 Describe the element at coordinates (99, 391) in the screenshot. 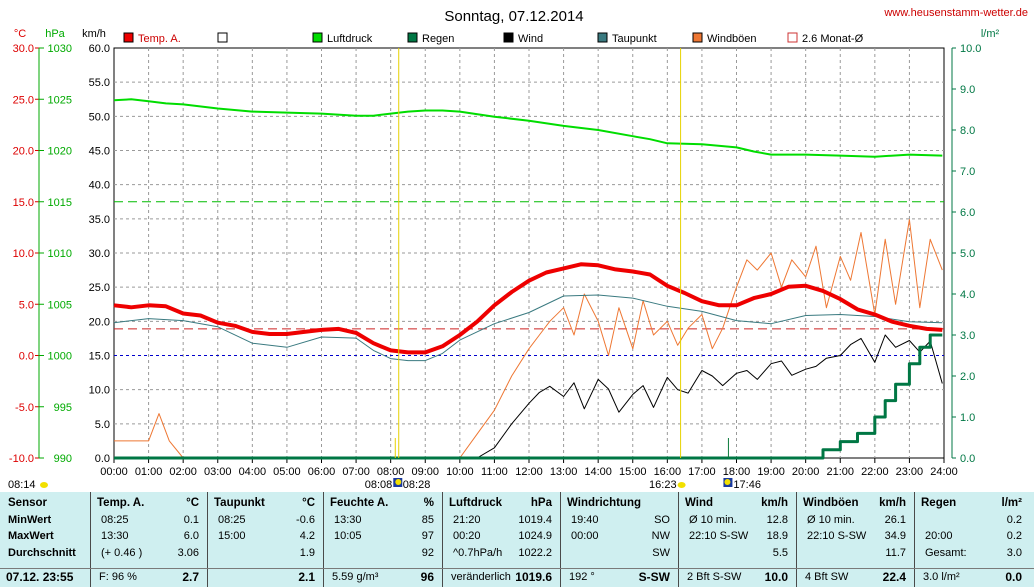

I see `wind-tick-label: 10.0` at that location.